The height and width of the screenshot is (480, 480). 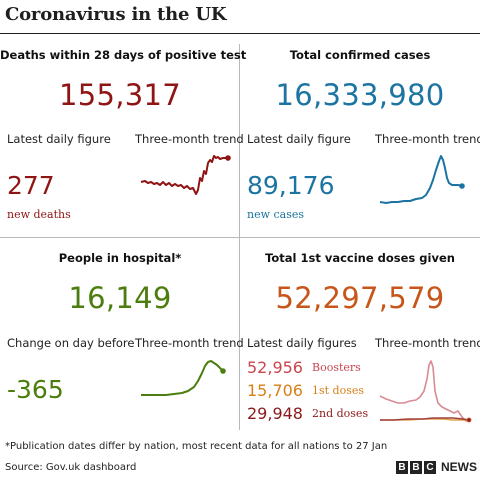 I want to click on deaths-daily-value: 277, so click(x=31, y=185).